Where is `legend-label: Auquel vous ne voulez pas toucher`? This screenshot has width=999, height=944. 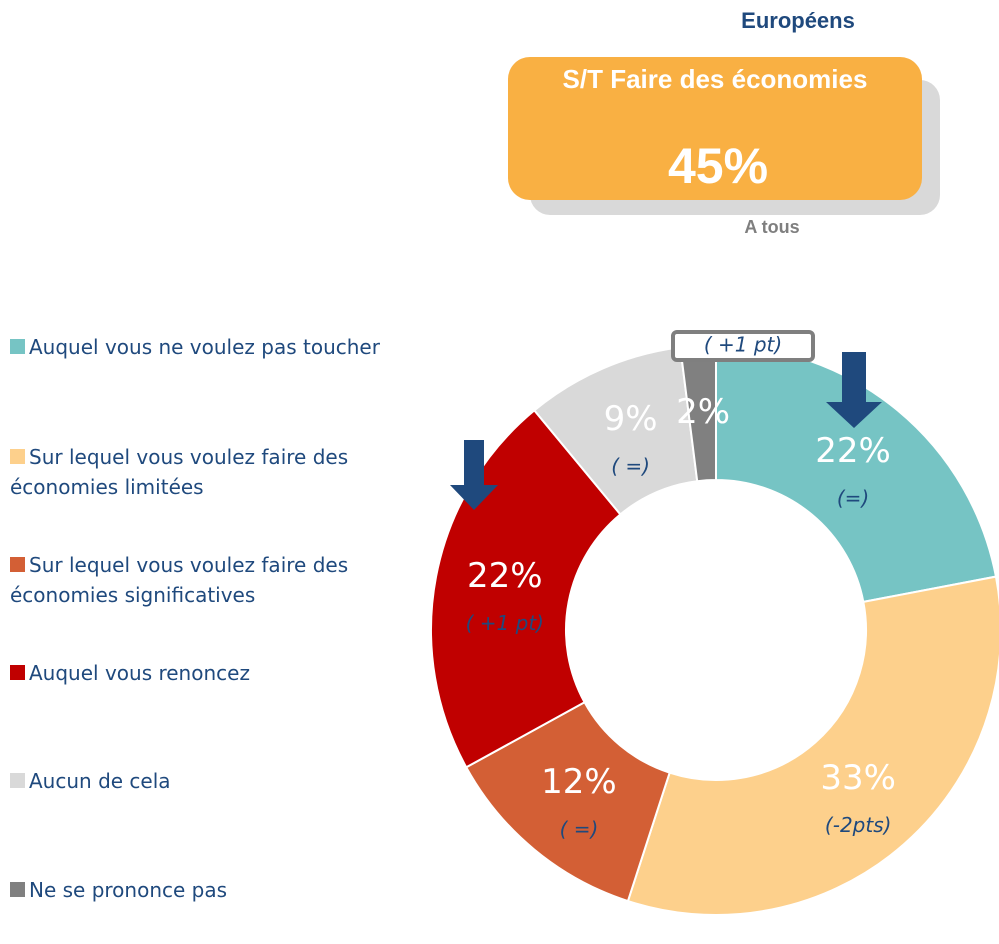 legend-label: Auquel vous ne voulez pas toucher is located at coordinates (204, 347).